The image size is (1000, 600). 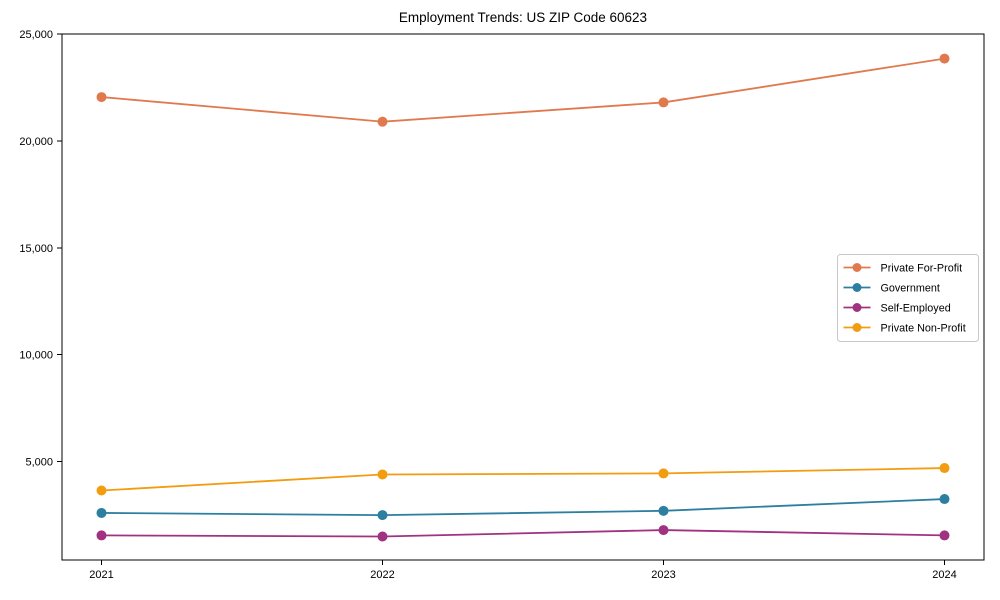 I want to click on y-tick-label: 25,000, so click(x=36, y=35).